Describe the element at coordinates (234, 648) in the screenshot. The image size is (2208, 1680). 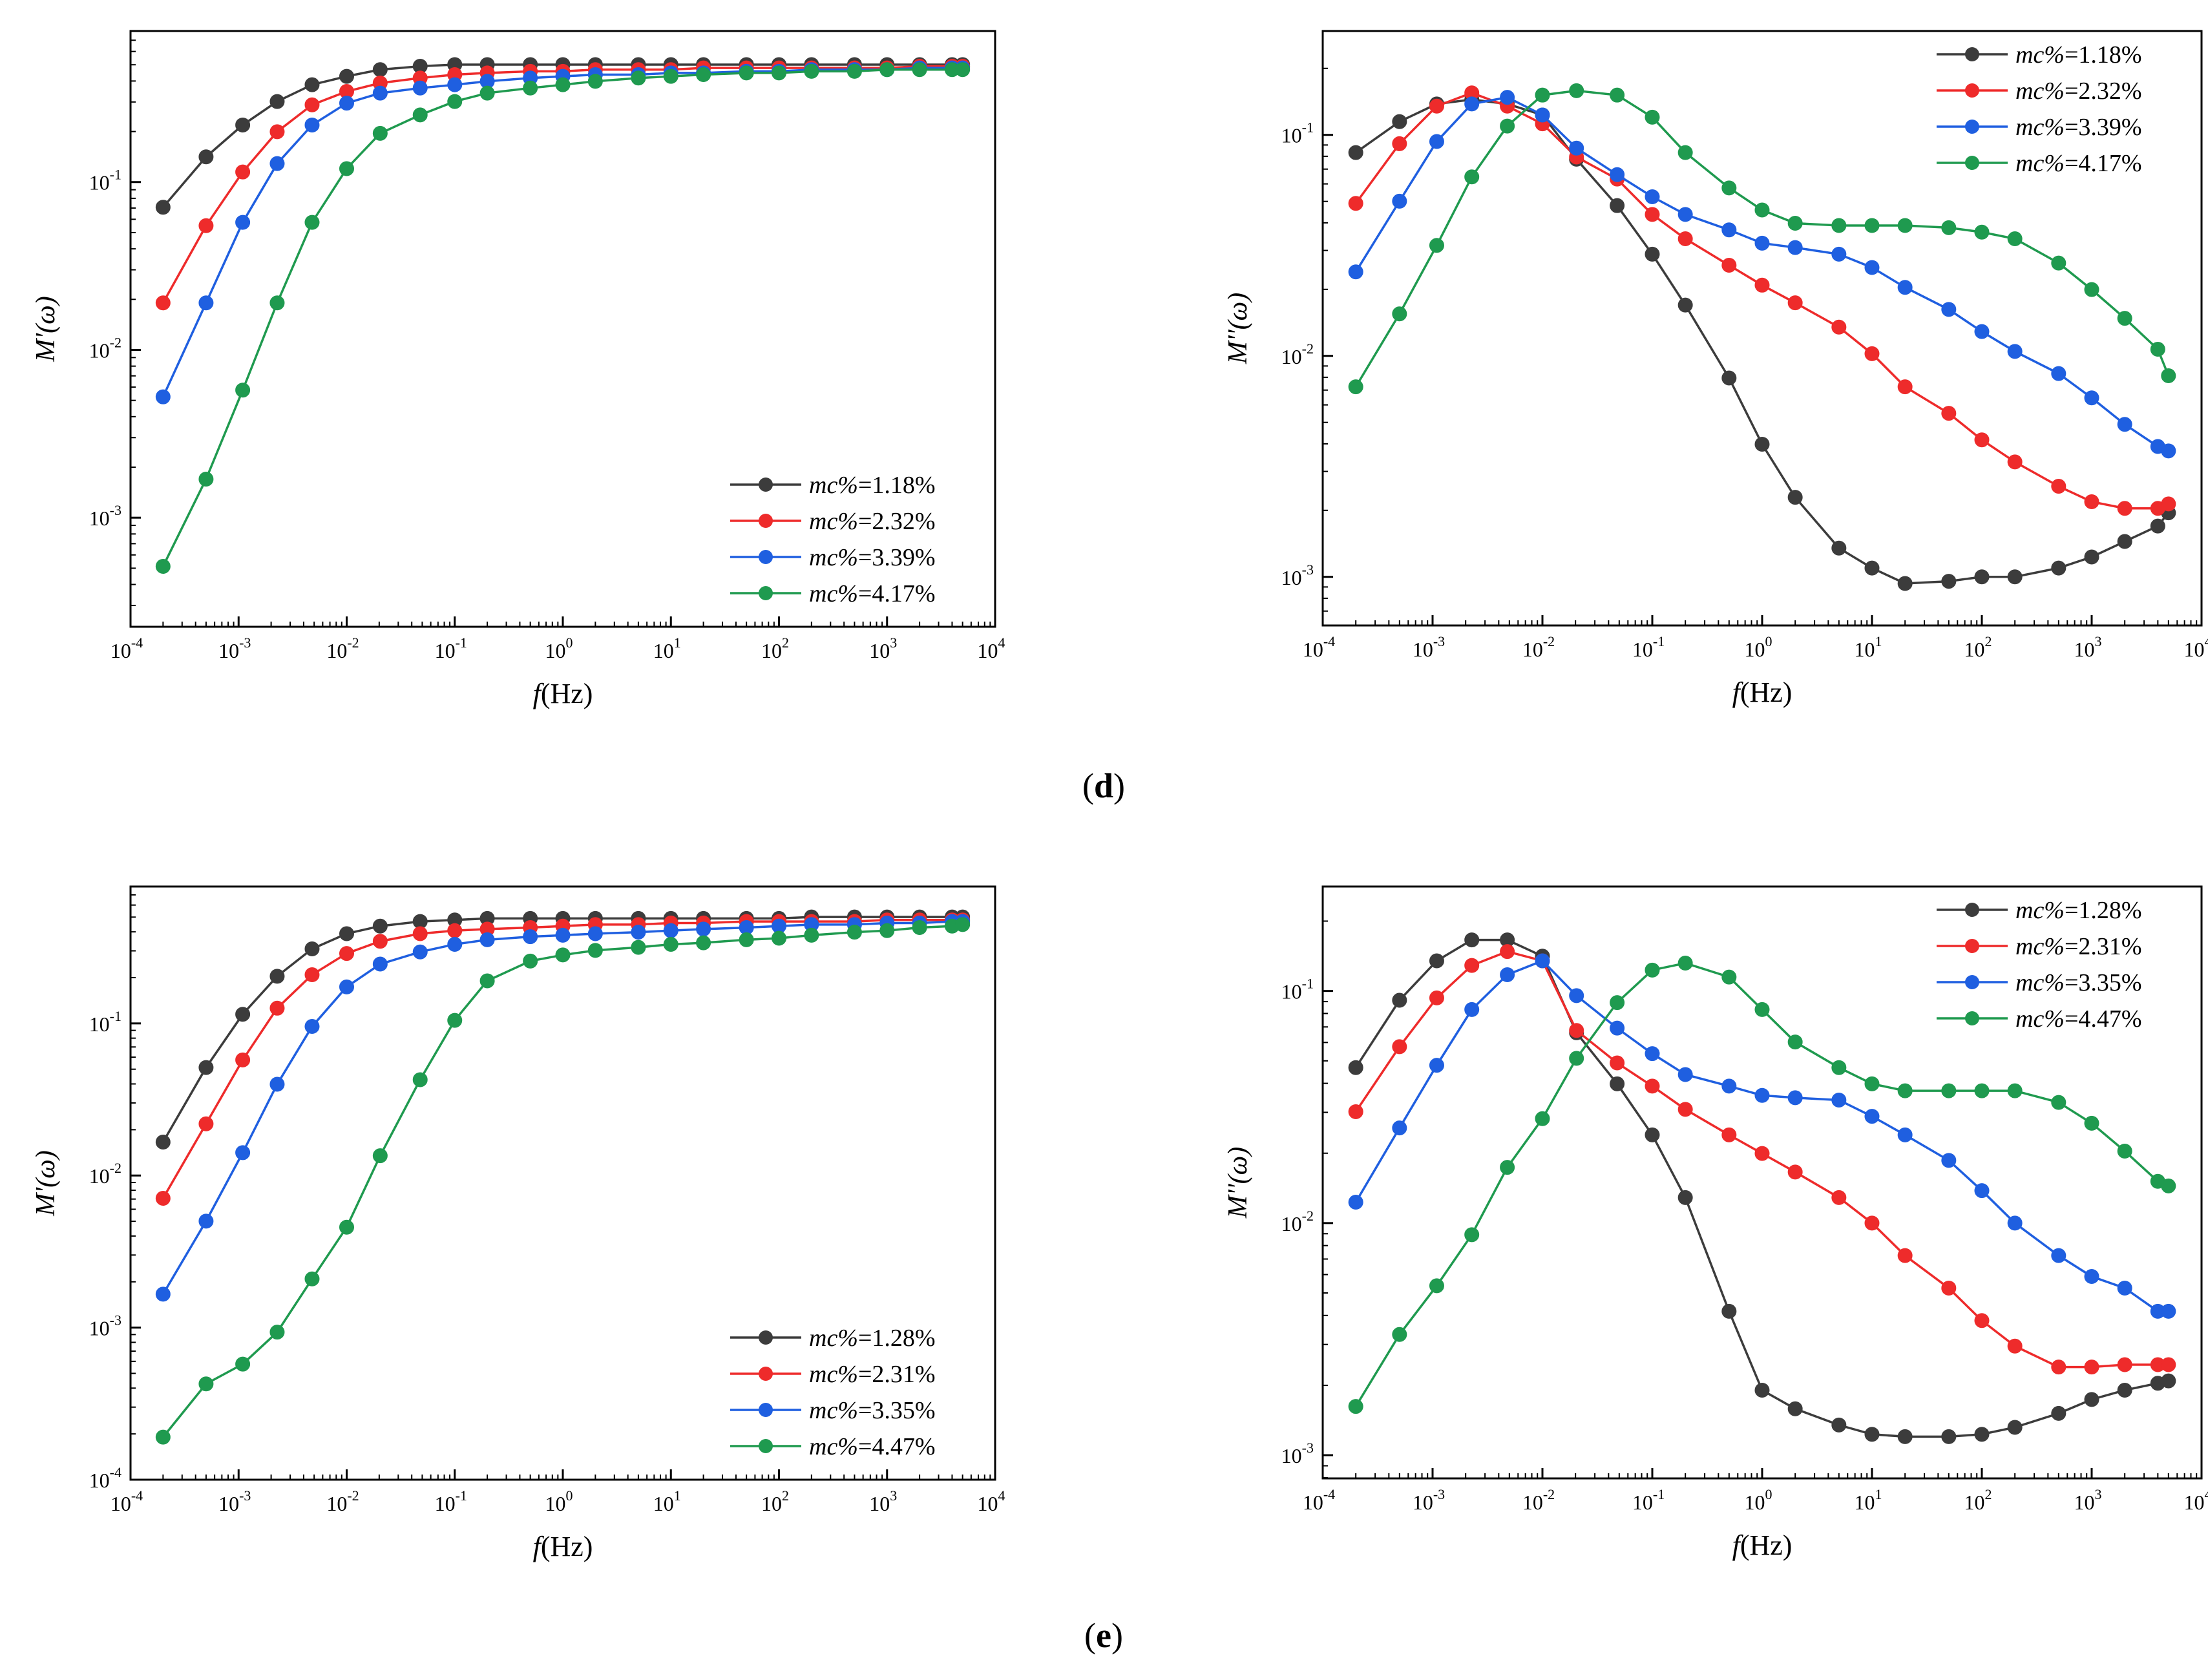
I see `x-tick-label: 10⁻³` at that location.